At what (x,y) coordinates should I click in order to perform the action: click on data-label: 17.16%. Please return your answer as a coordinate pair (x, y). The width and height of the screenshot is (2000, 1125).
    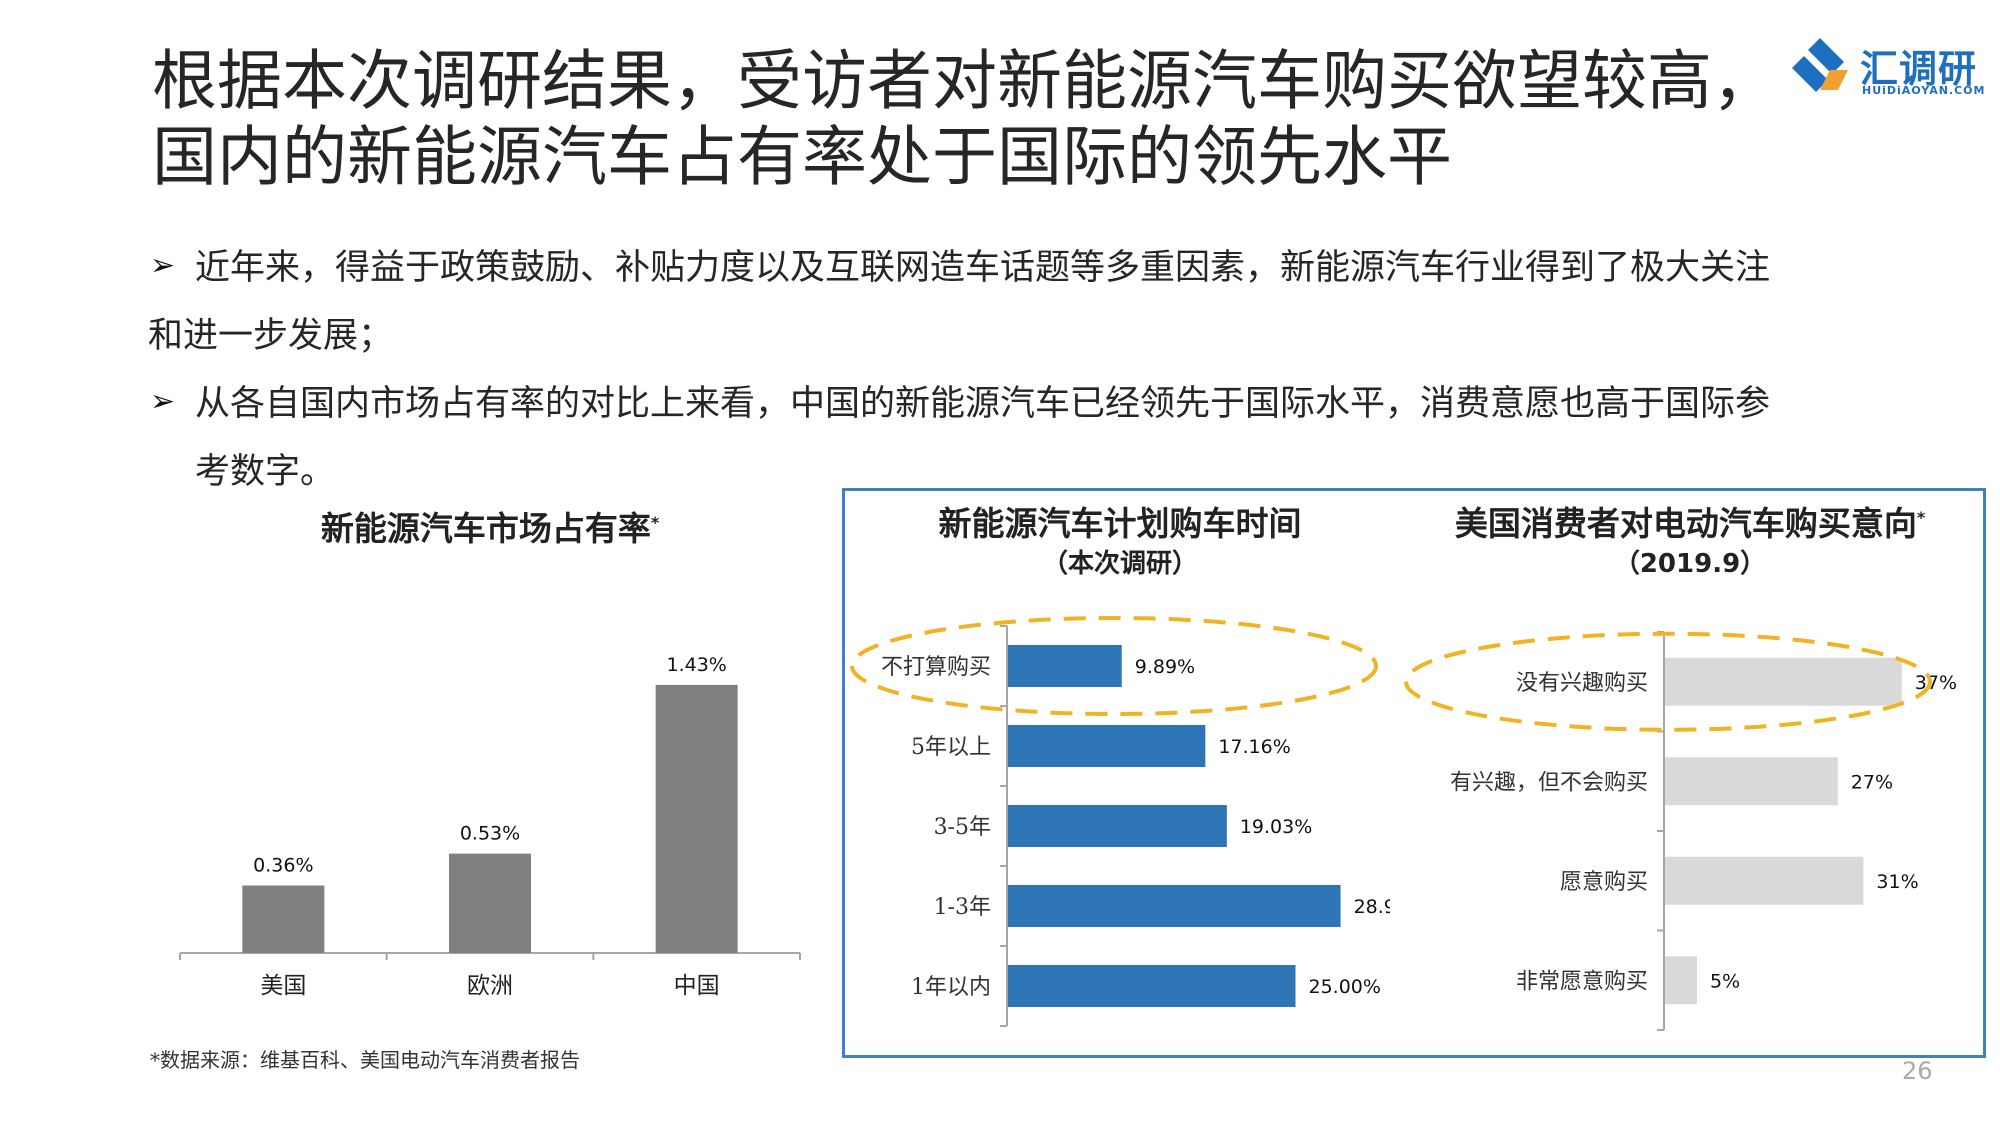
    Looking at the image, I should click on (1254, 747).